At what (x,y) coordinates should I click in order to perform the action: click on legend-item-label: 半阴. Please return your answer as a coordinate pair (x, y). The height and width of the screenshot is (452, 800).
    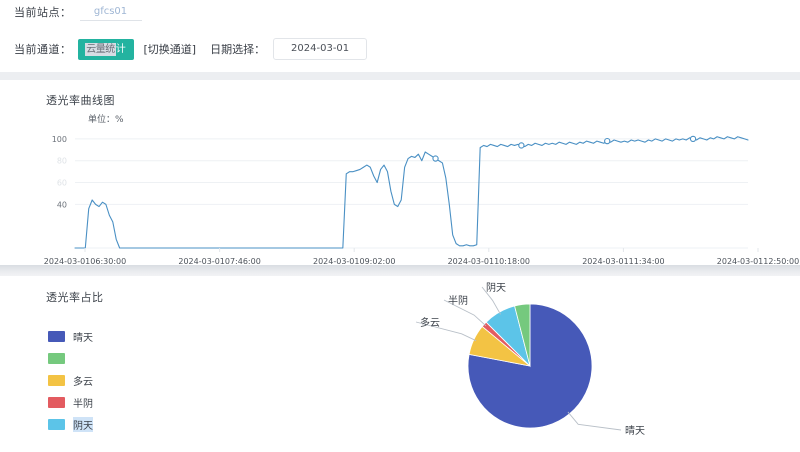
    Looking at the image, I should click on (83, 404).